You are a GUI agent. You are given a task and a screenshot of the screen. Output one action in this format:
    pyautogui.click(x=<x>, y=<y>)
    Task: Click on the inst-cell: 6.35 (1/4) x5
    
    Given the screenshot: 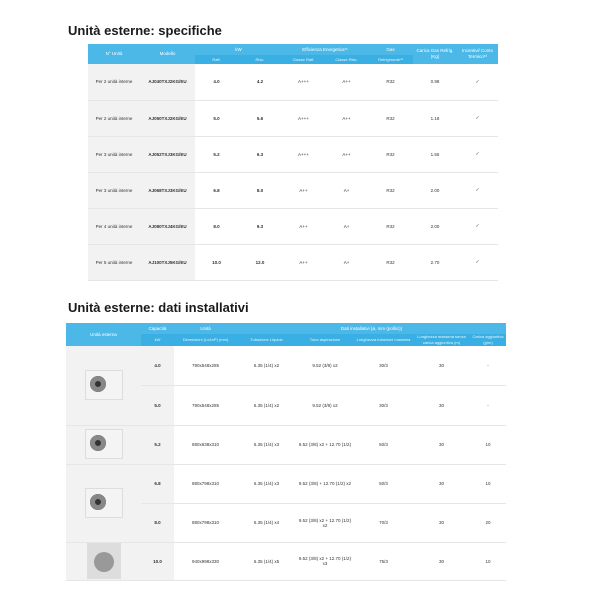 What is the action you would take?
    pyautogui.click(x=266, y=561)
    